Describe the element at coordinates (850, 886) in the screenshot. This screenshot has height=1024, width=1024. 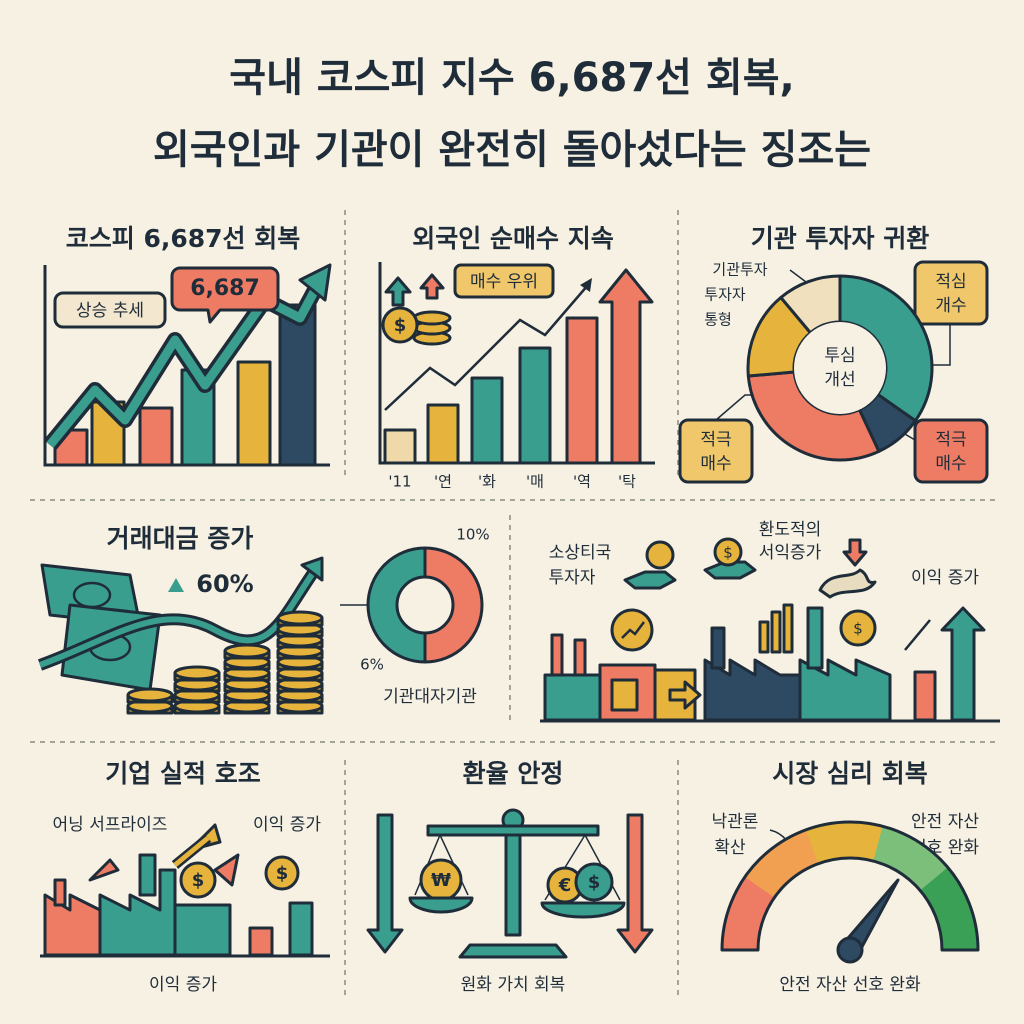
I see `gauge-outline` at that location.